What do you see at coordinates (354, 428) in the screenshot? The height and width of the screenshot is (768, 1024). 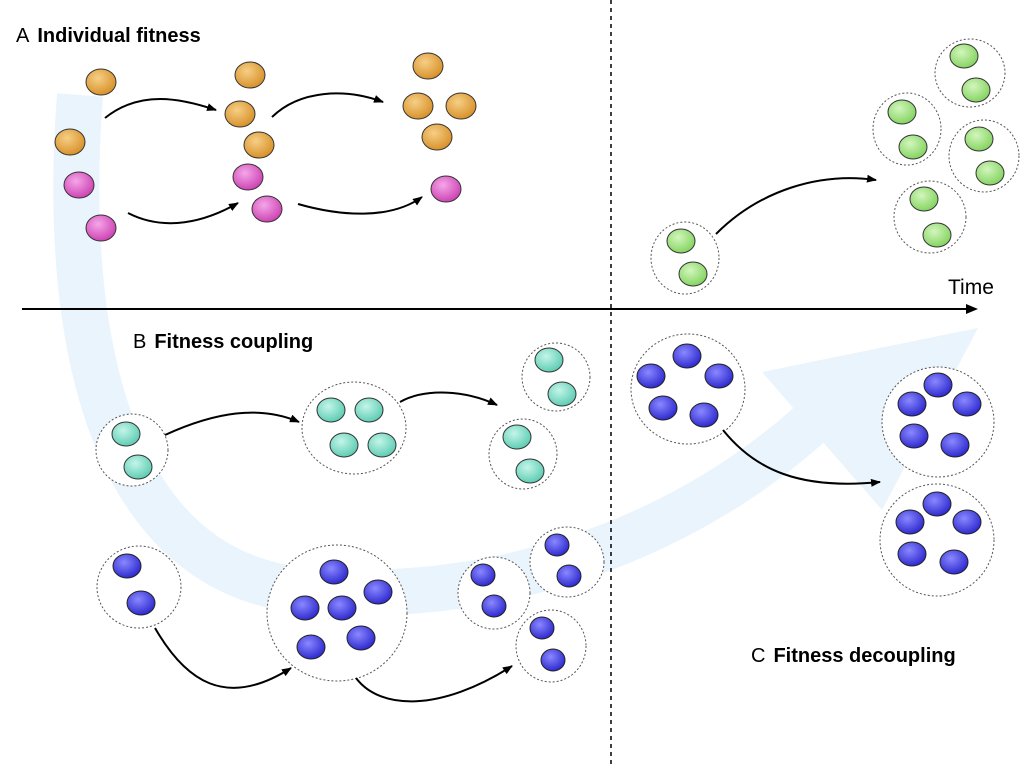 I see `teal-collective` at bounding box center [354, 428].